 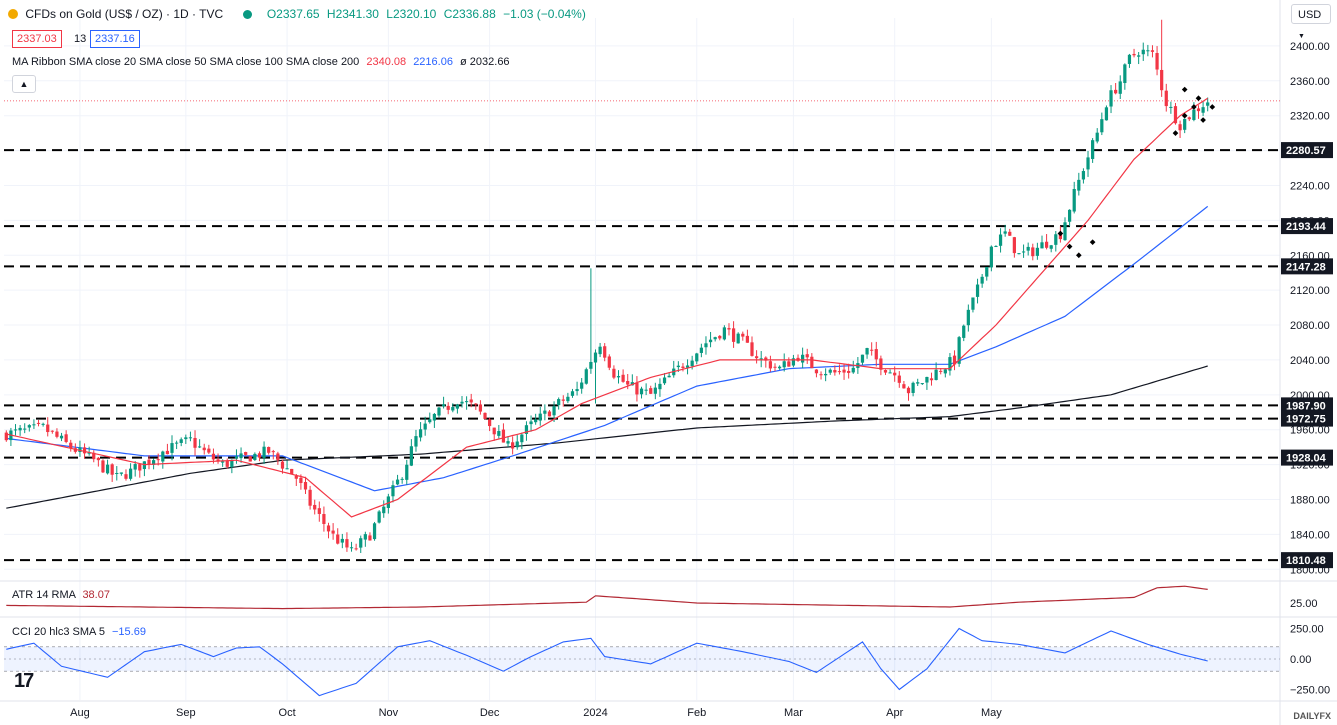 I want to click on cci-tick-label: −250.00, so click(x=1310, y=690).